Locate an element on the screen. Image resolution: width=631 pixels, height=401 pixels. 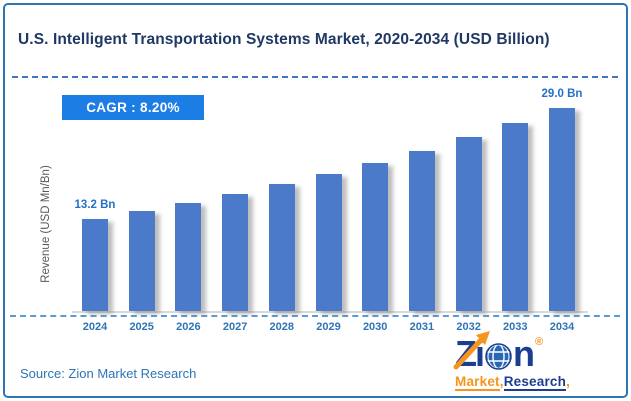
zion-logo-wordmark: Zi n ® is located at coordinates (519, 352).